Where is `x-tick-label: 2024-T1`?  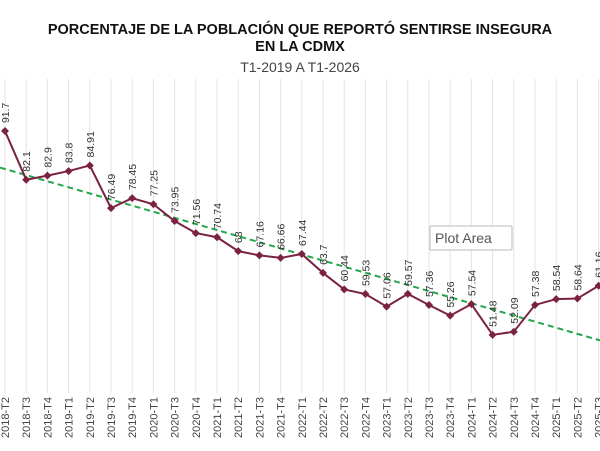 x-tick-label: 2024-T1 is located at coordinates (472, 417).